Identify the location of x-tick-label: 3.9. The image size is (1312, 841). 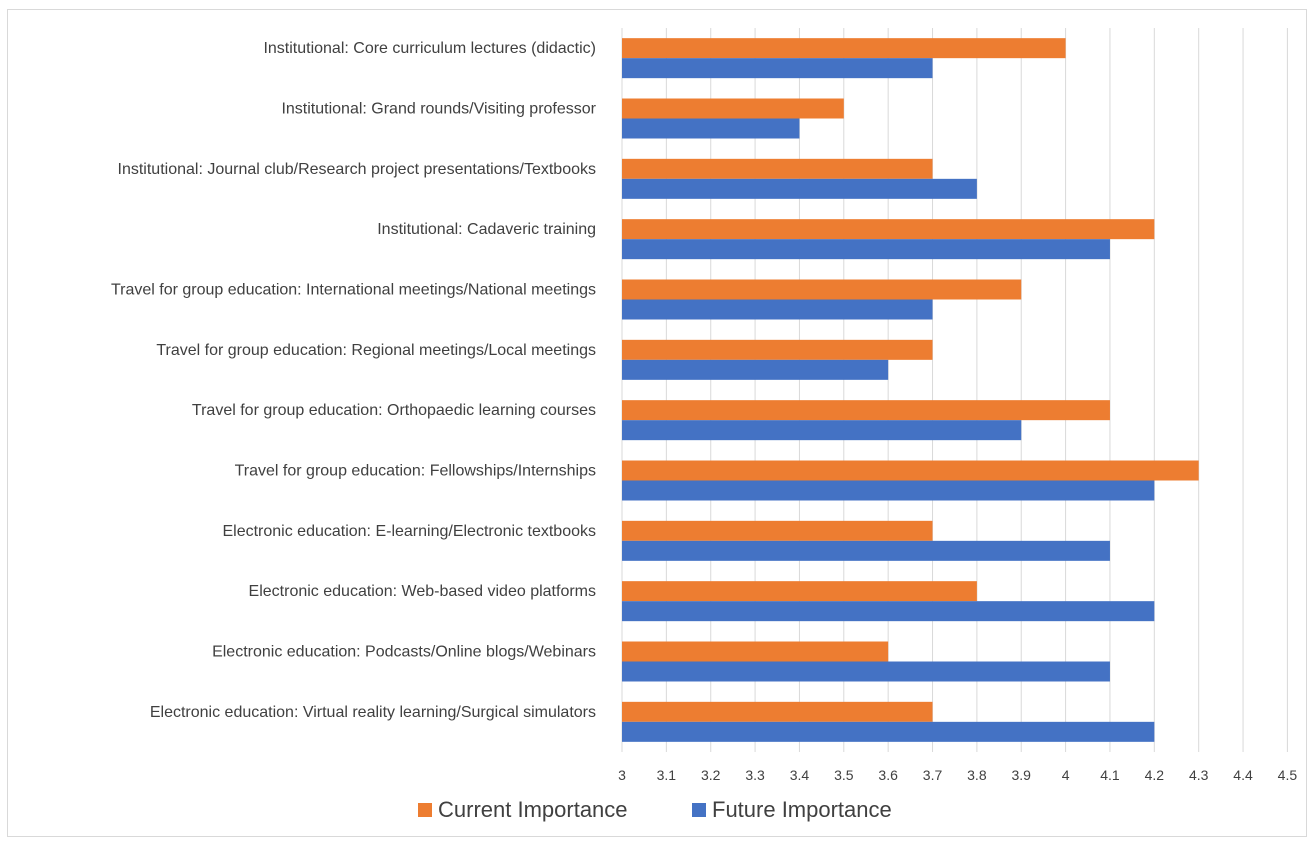
(1022, 775).